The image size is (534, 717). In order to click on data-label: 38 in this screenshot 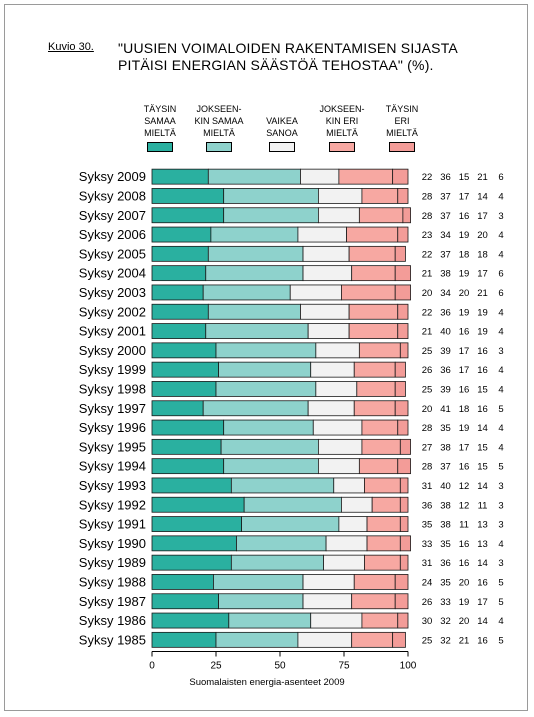, I will do `click(445, 274)`.